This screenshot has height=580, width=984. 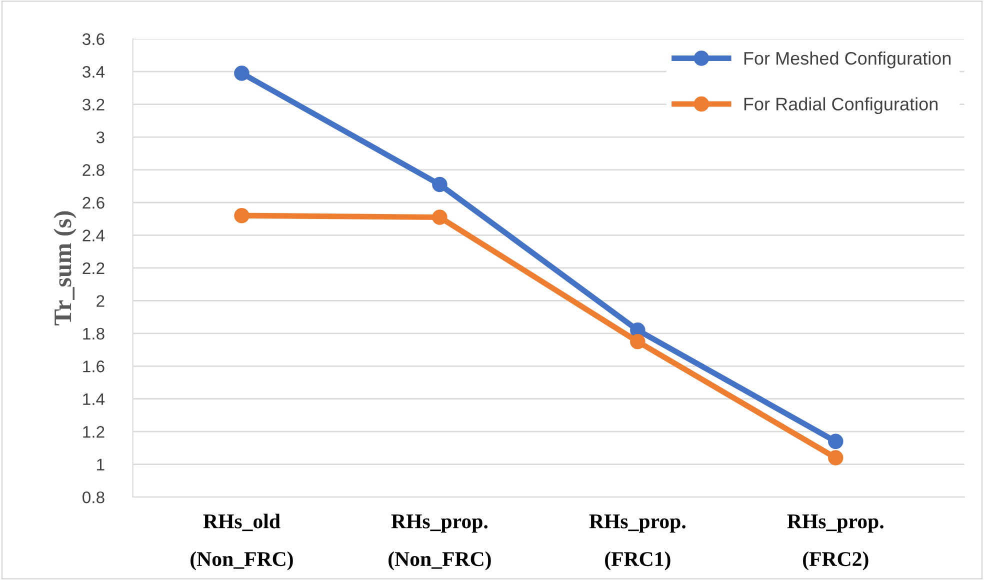 I want to click on legend-label: For Radial Configuration, so click(x=841, y=105).